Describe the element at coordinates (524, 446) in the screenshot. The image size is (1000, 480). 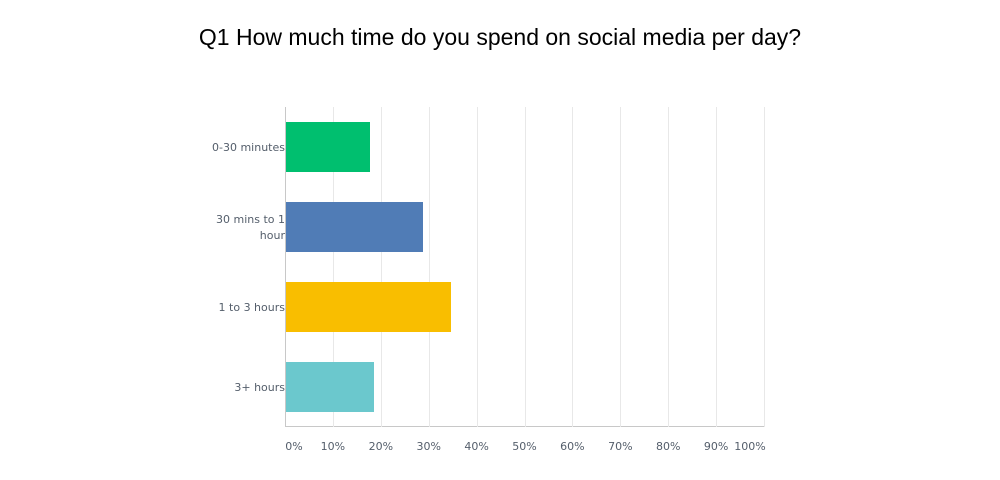
I see `x-tick-label: 50%` at that location.